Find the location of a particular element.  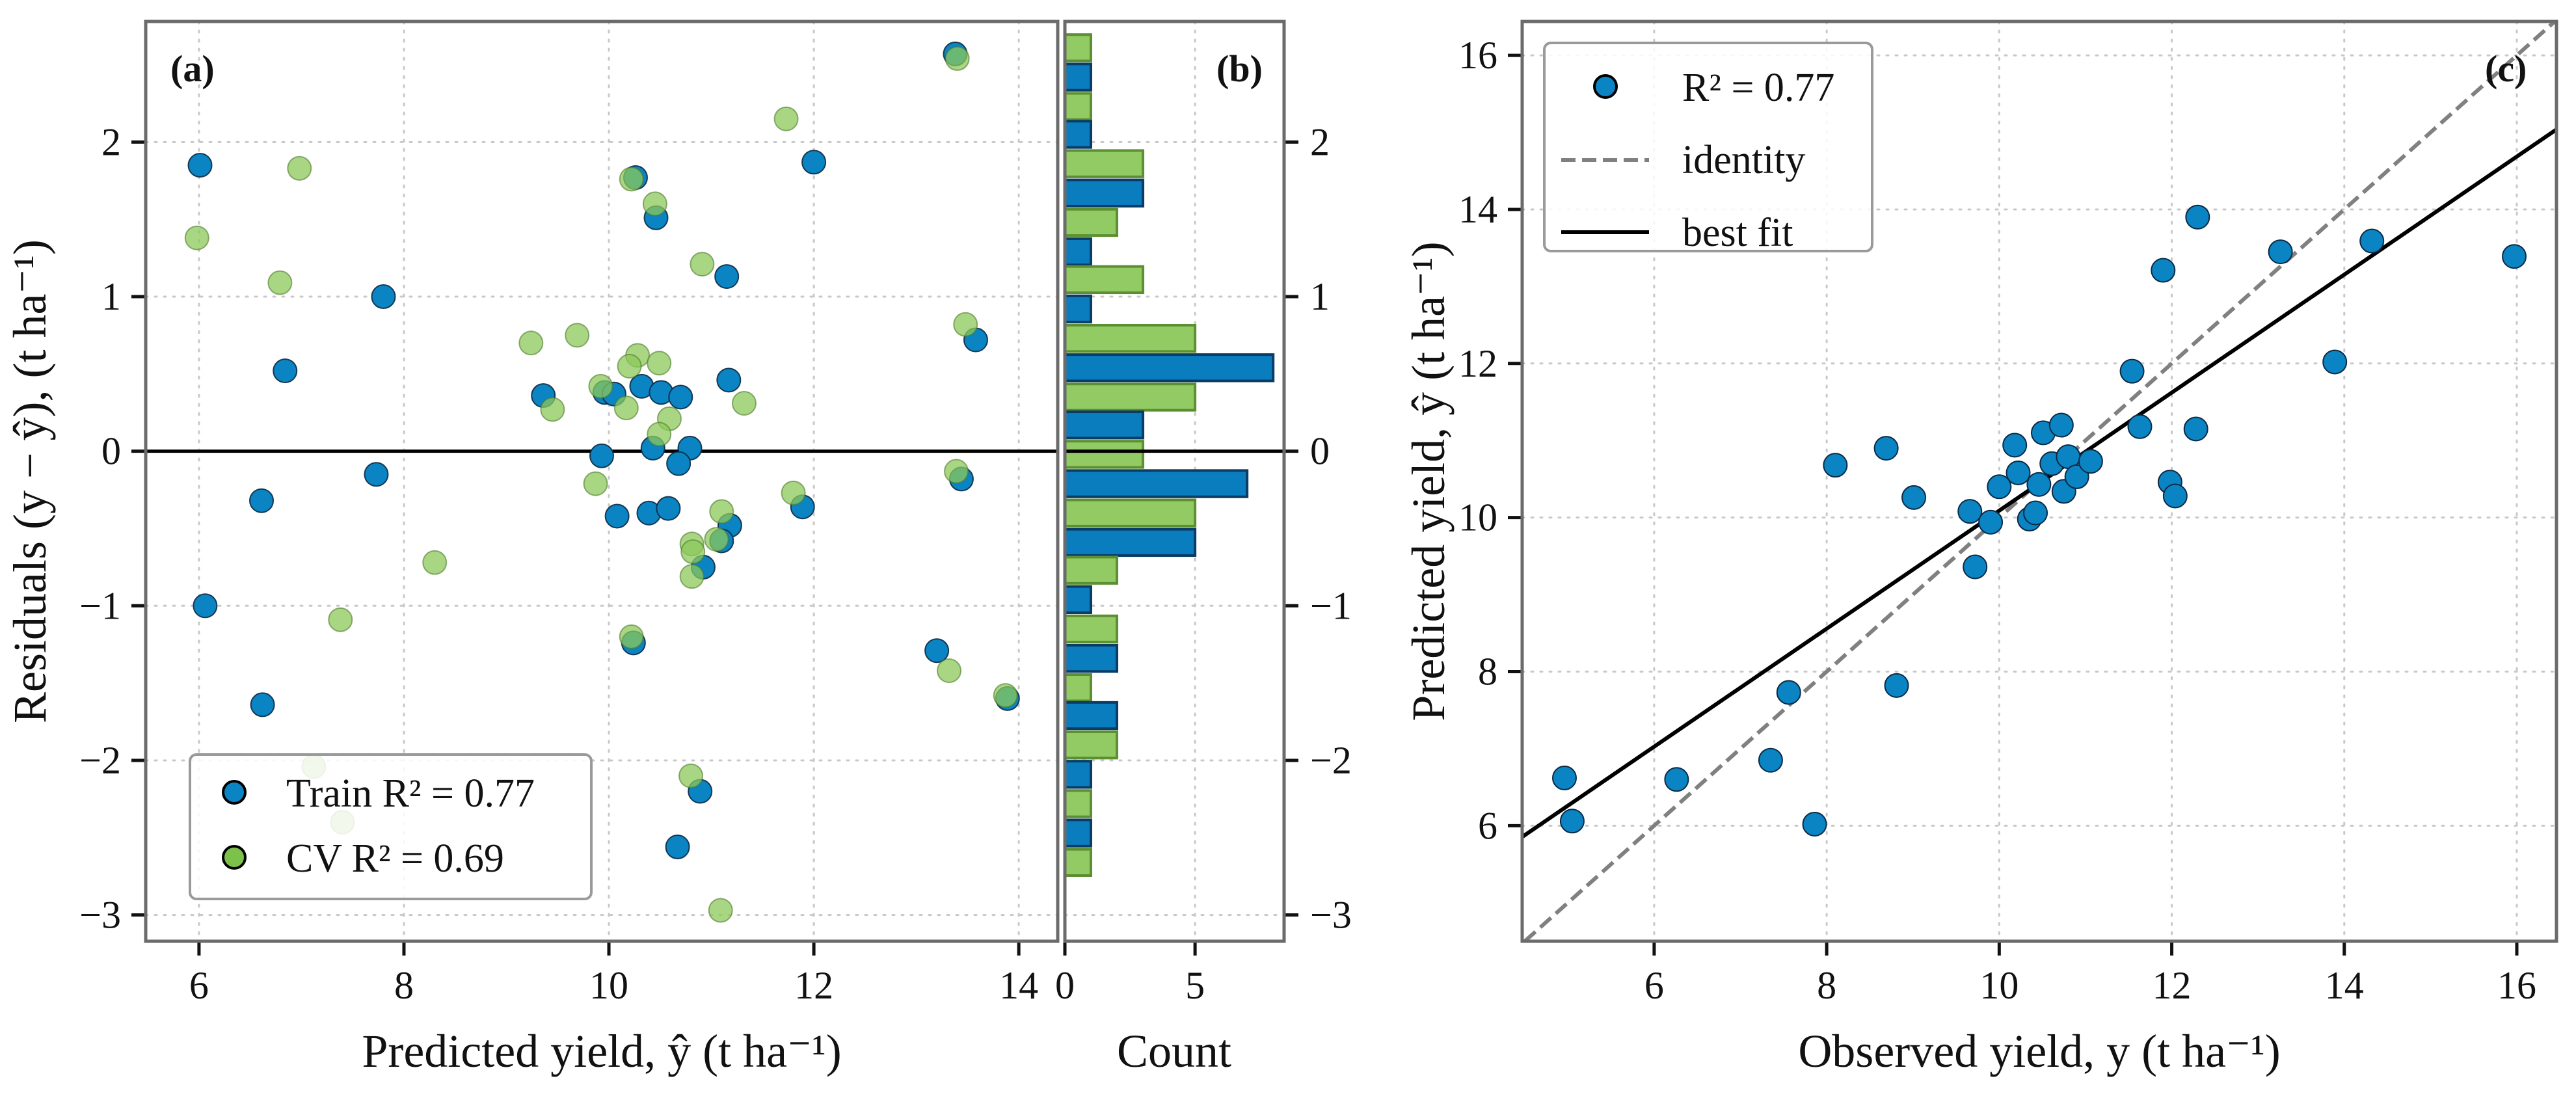

legend-cv-label: CV R² = 0.69 is located at coordinates (395, 859).